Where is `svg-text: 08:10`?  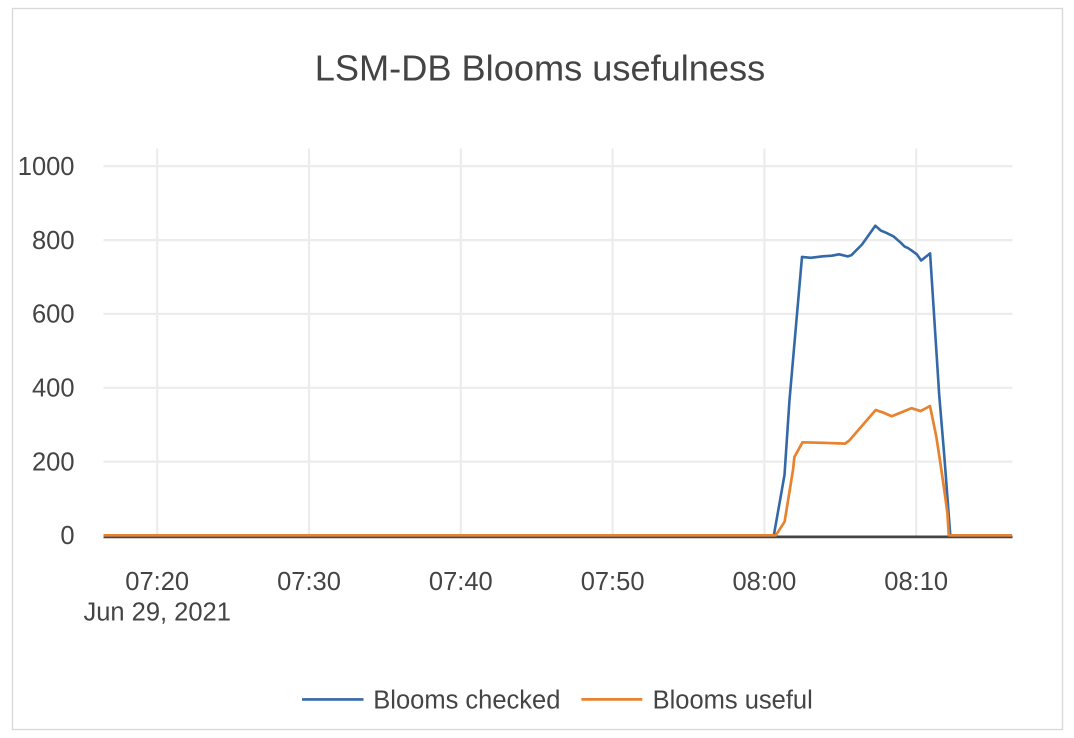
svg-text: 08:10 is located at coordinates (916, 582).